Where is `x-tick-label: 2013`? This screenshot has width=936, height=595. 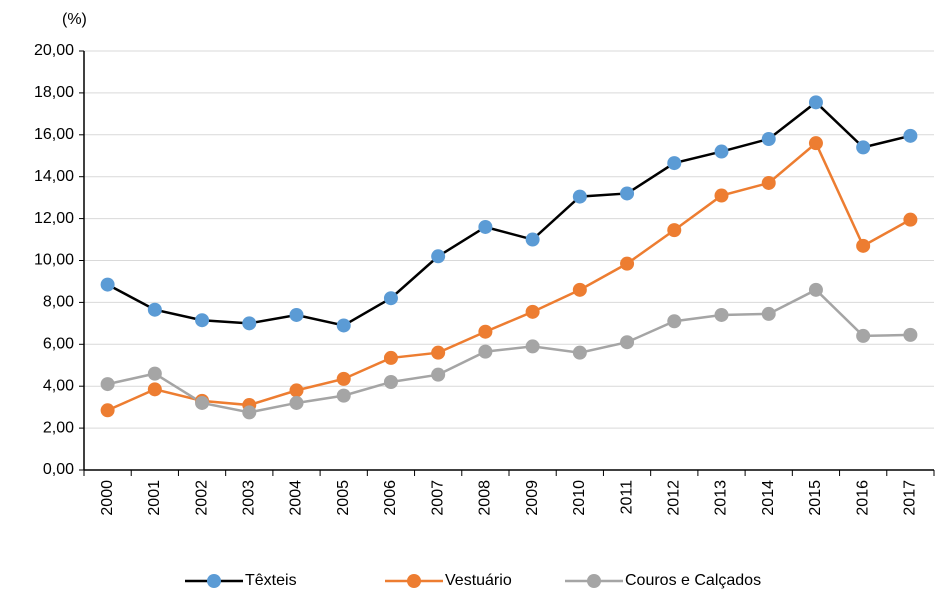 x-tick-label: 2013 is located at coordinates (721, 498).